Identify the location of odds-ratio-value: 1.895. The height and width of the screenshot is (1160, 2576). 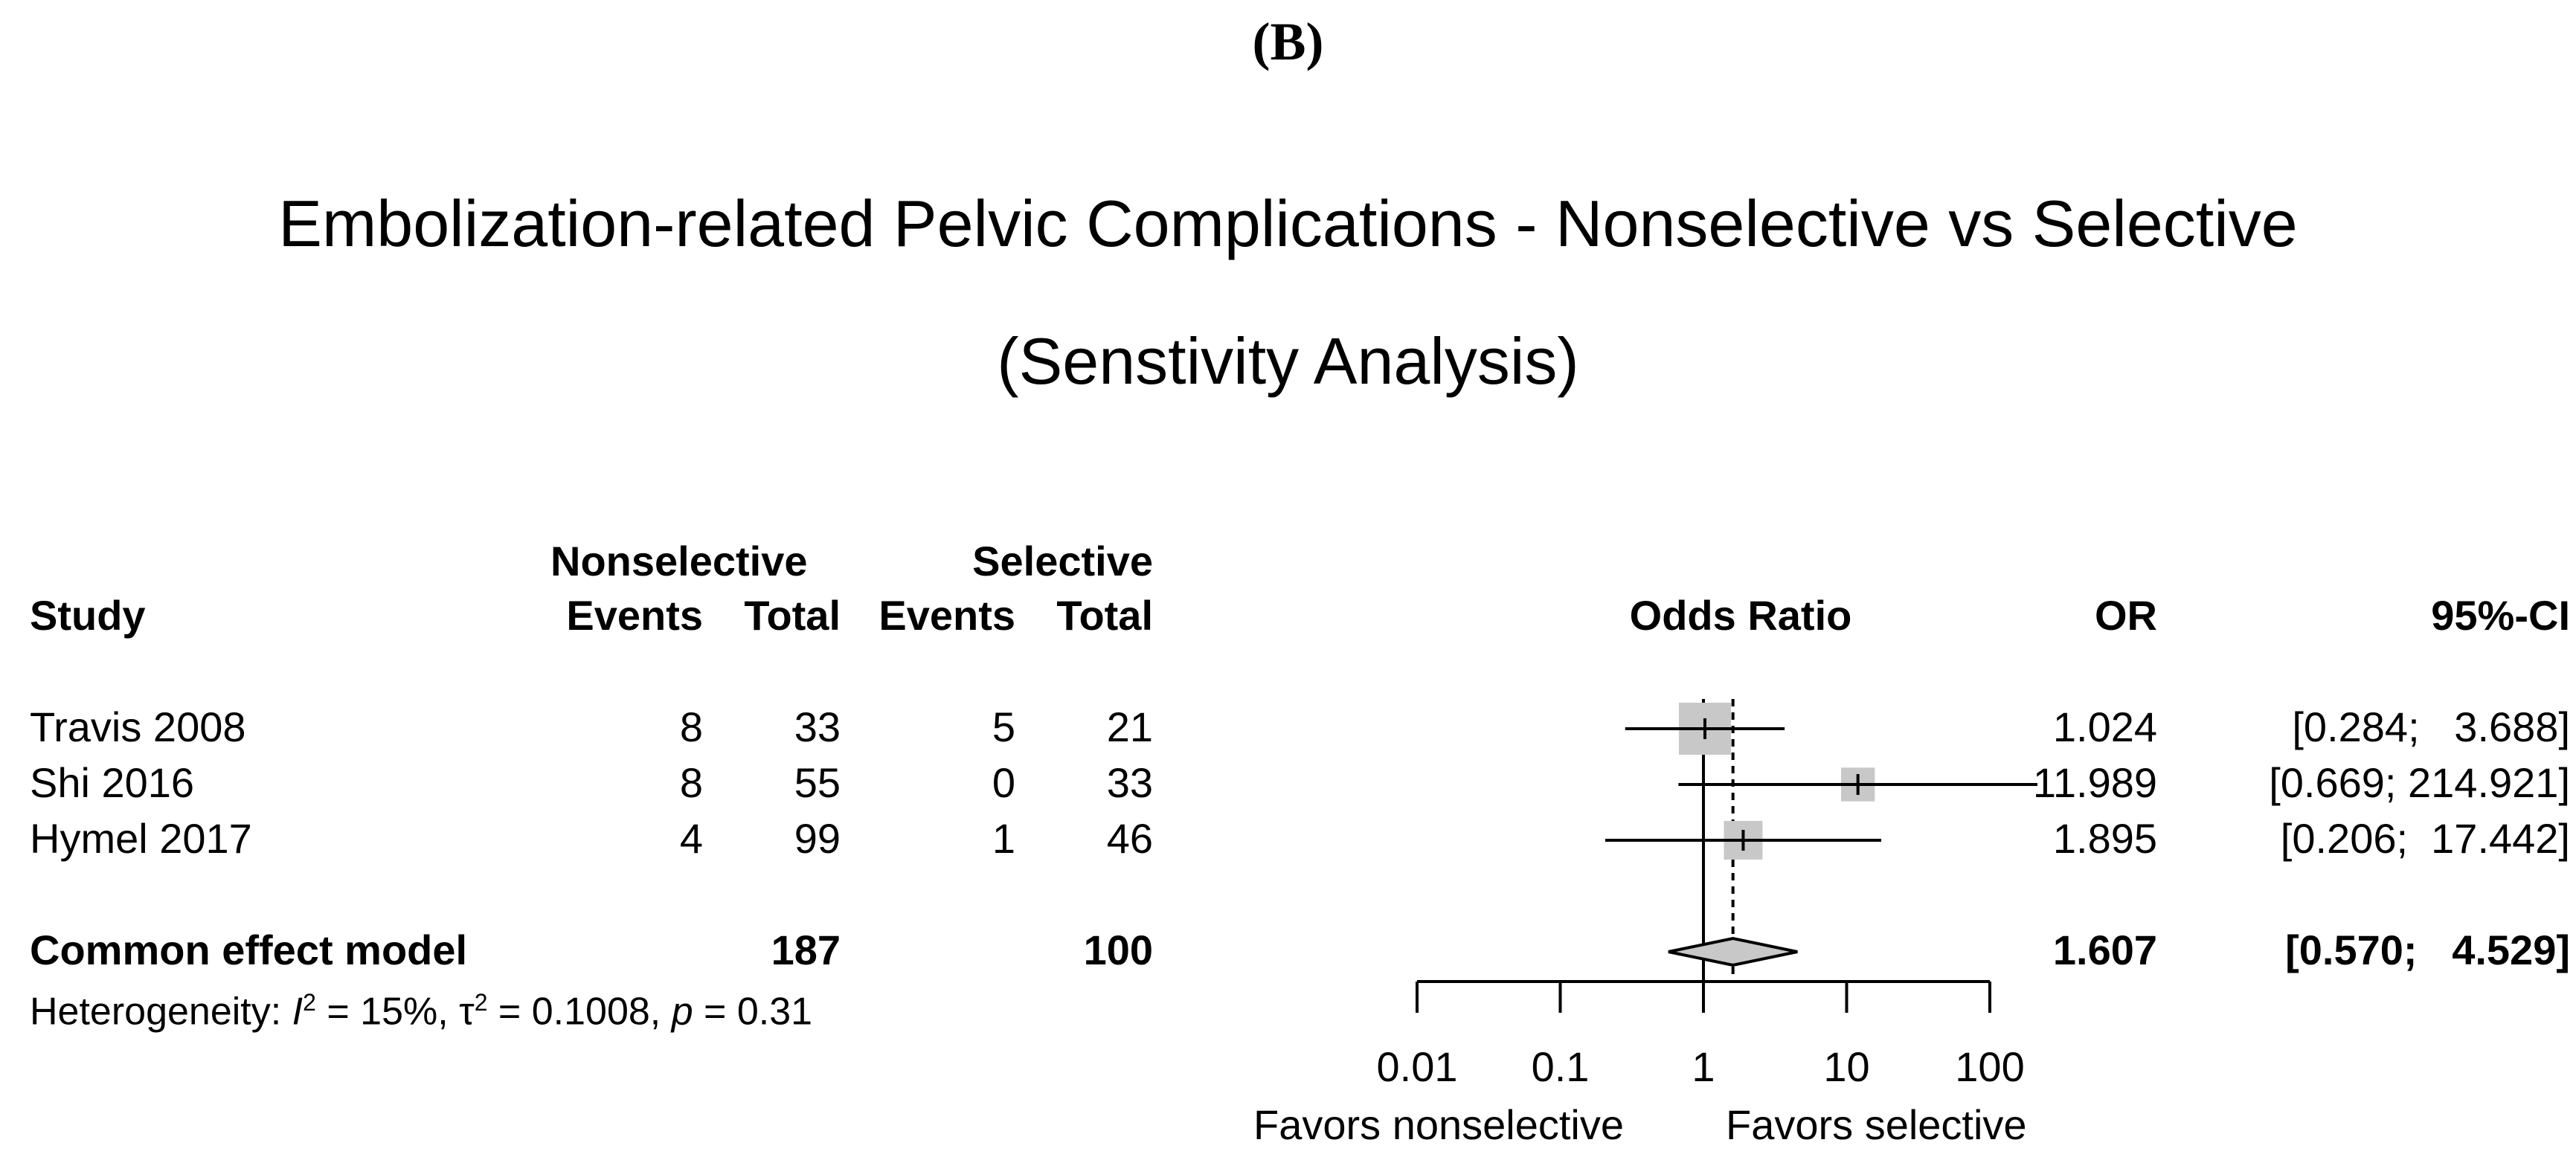
(2104, 838).